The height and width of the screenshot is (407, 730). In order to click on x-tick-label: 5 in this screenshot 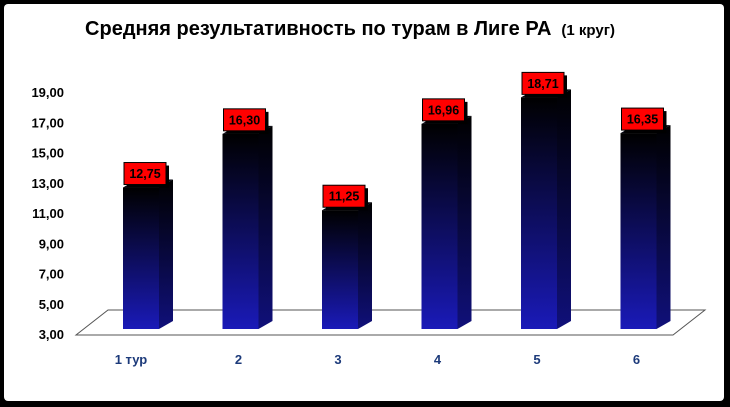, I will do `click(536, 359)`.